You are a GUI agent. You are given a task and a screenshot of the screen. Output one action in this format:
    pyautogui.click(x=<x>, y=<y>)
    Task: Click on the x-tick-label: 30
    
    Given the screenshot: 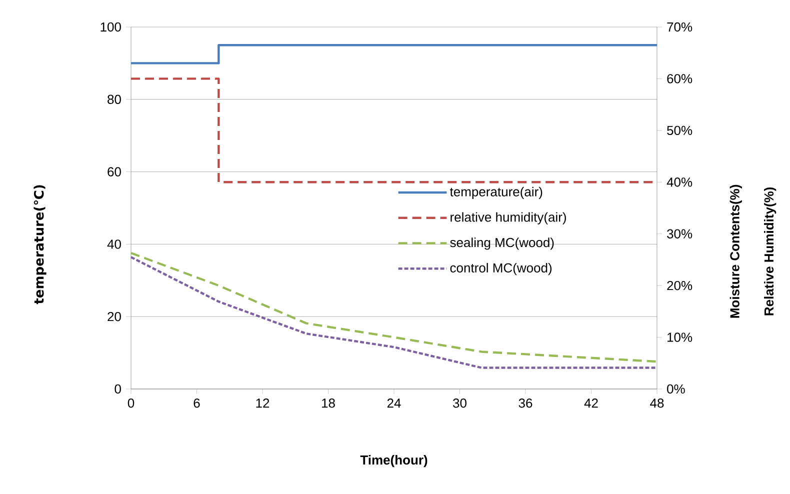 What is the action you would take?
    pyautogui.click(x=459, y=403)
    